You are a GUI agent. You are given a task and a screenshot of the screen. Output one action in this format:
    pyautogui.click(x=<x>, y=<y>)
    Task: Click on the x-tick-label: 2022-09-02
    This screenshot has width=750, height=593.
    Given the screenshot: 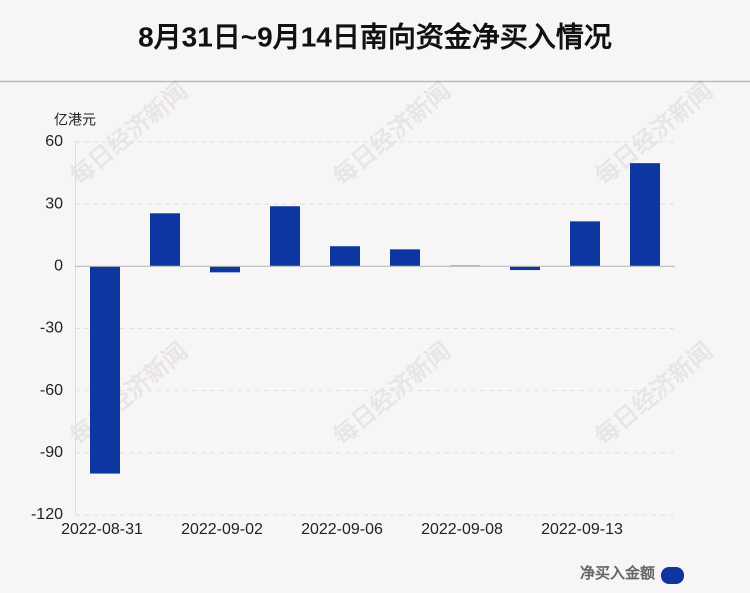 What is the action you would take?
    pyautogui.click(x=222, y=529)
    